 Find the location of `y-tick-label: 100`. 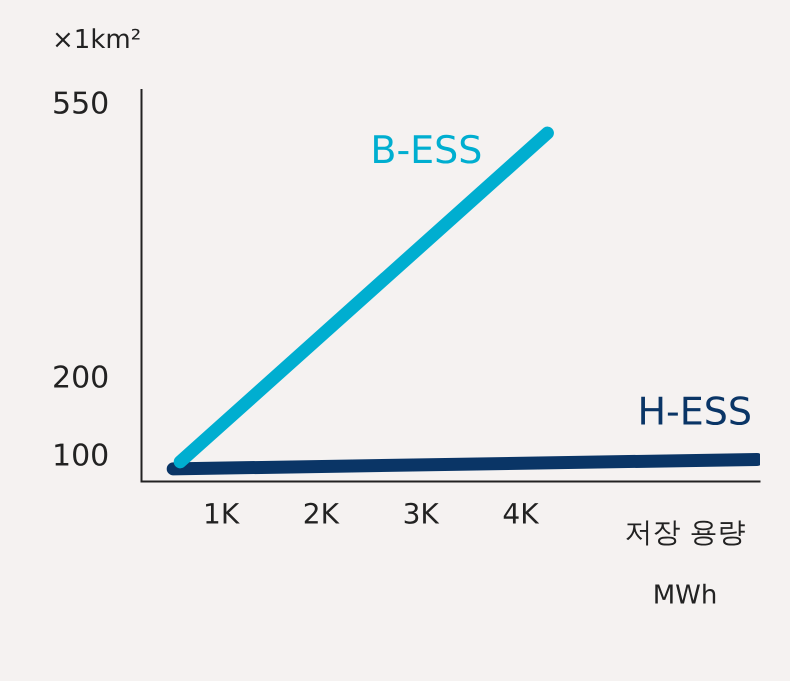

y-tick-label: 100 is located at coordinates (81, 456).